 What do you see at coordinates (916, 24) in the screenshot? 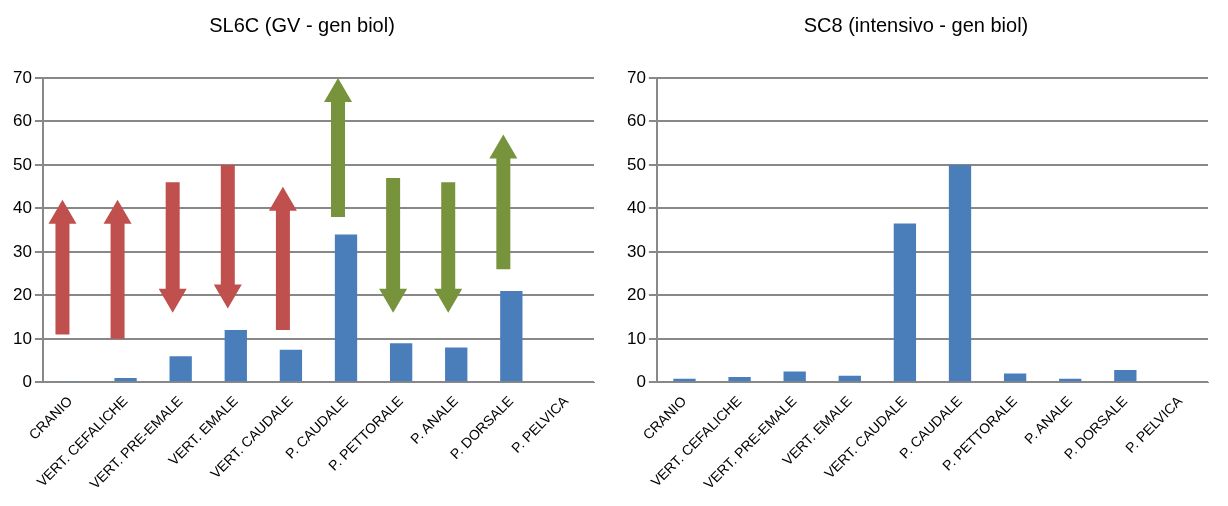
I see `chart-title: SC8 (intensivo - gen biol)` at bounding box center [916, 24].